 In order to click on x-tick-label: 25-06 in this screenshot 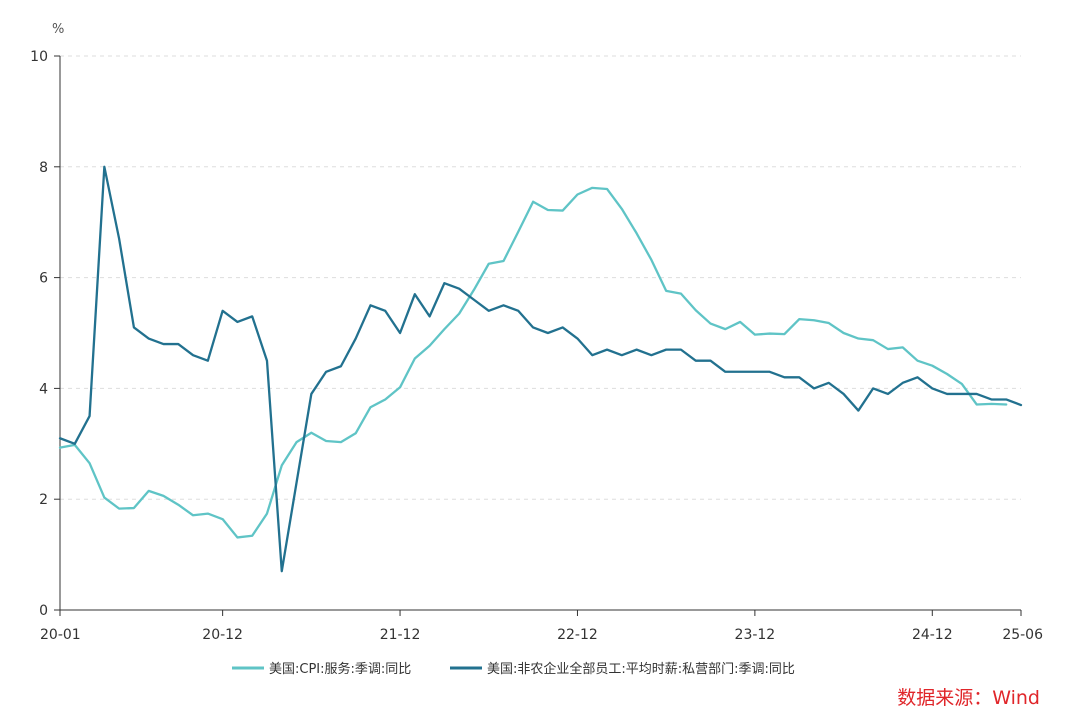, I will do `click(1022, 635)`.